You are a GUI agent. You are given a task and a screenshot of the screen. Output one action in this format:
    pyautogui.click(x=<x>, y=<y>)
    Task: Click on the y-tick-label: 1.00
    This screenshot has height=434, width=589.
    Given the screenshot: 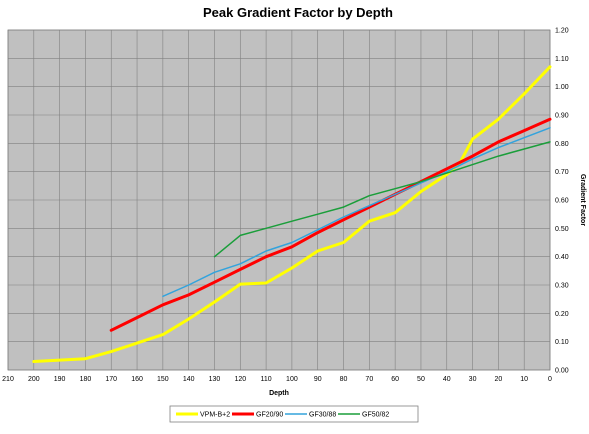 What is the action you would take?
    pyautogui.click(x=562, y=87)
    